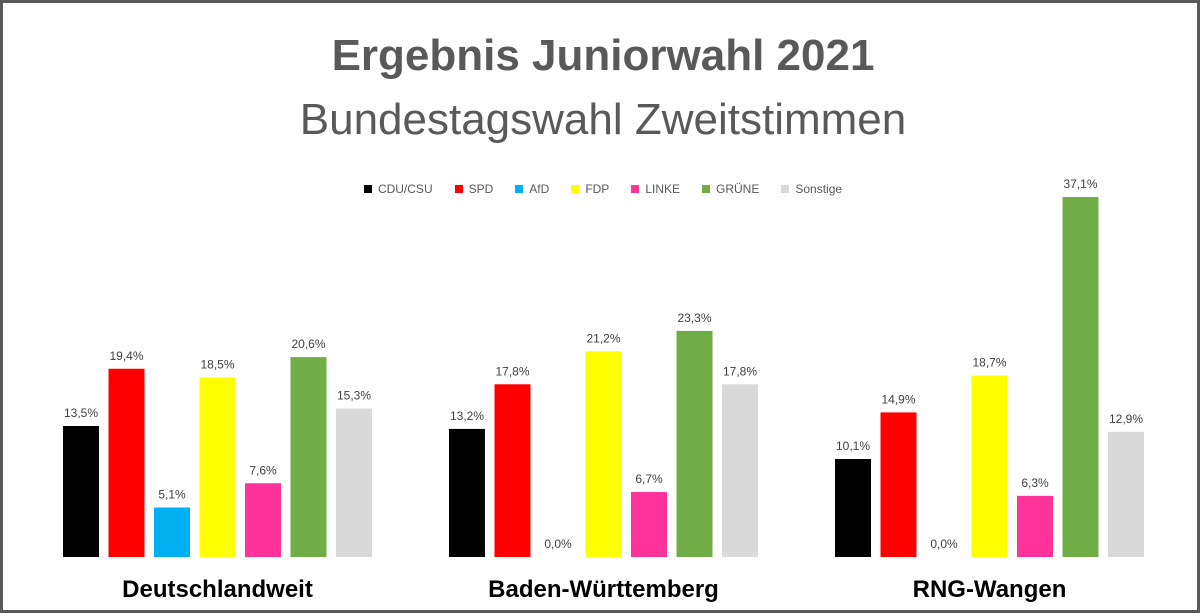  What do you see at coordinates (1080, 184) in the screenshot?
I see `data-label: 37,1%` at bounding box center [1080, 184].